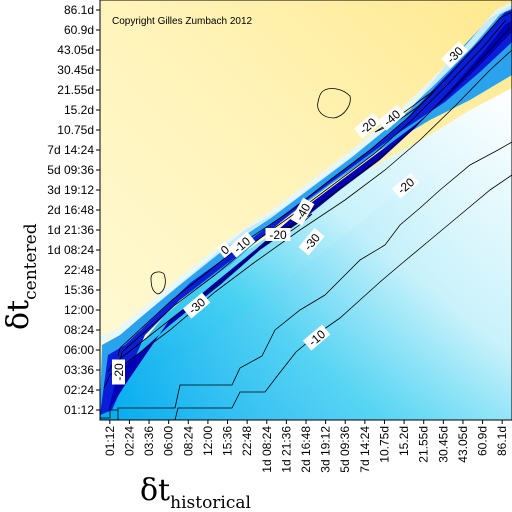 Image resolution: width=512 pixels, height=512 pixels. Describe the element at coordinates (443, 444) in the screenshot. I see `x-tick-label: 30.45d` at that location.